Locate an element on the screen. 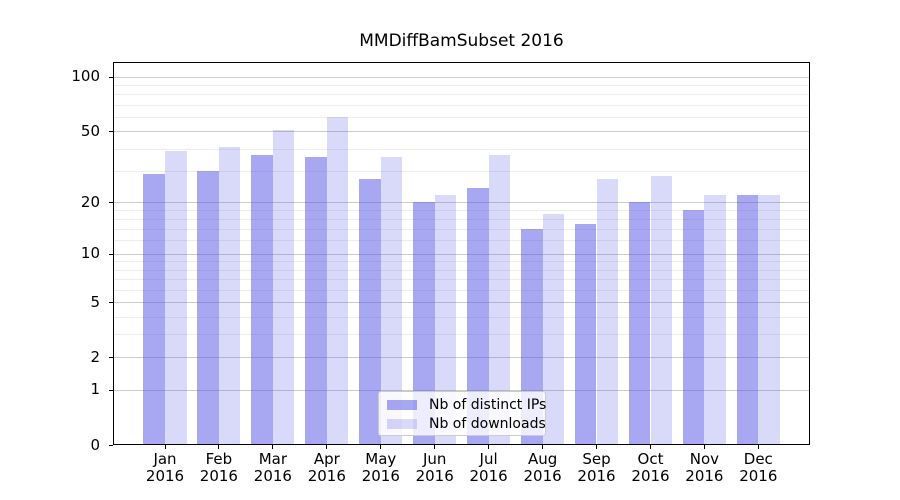 The width and height of the screenshot is (900, 500). bar-distinct-ips-nov is located at coordinates (693, 327).